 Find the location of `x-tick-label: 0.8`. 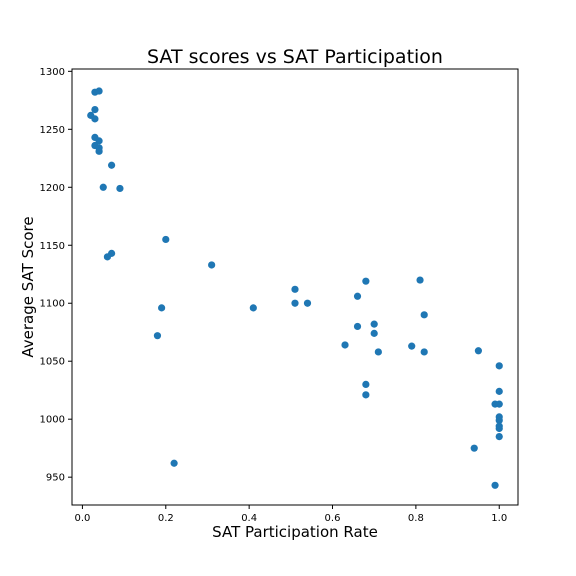

x-tick-label: 0.8 is located at coordinates (416, 518).